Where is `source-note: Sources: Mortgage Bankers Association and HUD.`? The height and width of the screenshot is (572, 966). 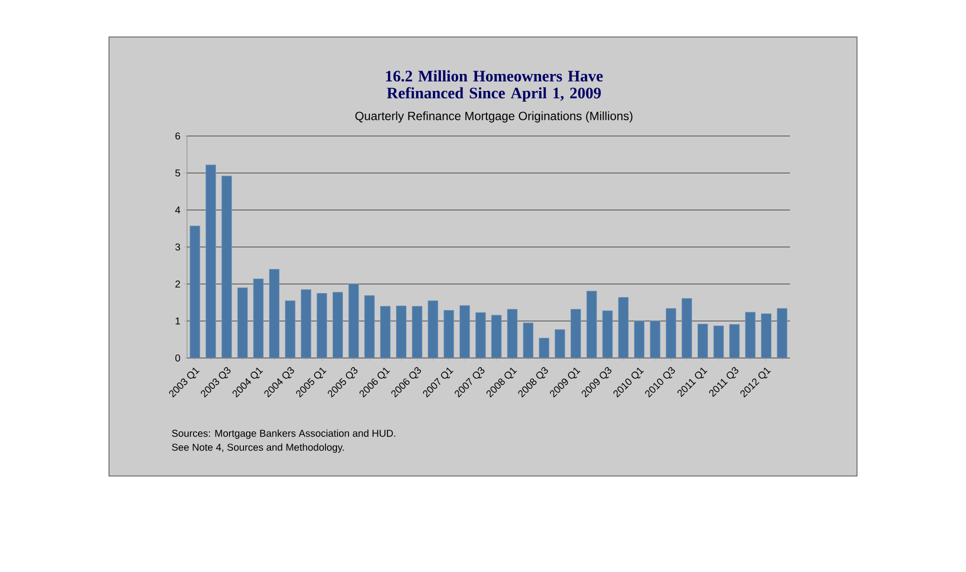
source-note: Sources: Mortgage Bankers Association and HUD. is located at coordinates (284, 434).